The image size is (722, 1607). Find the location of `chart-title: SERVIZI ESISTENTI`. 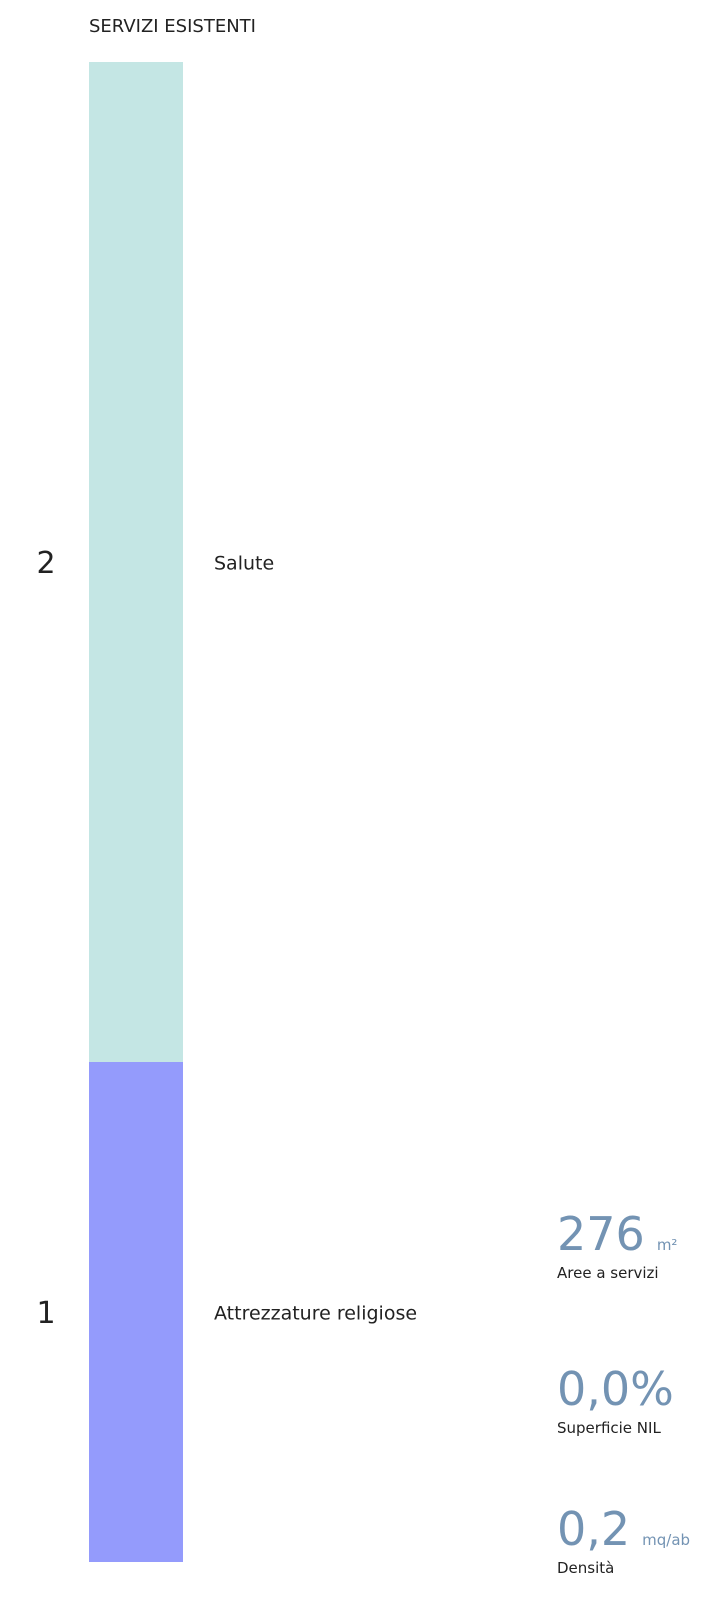

chart-title: SERVIZI ESISTENTI is located at coordinates (172, 26).